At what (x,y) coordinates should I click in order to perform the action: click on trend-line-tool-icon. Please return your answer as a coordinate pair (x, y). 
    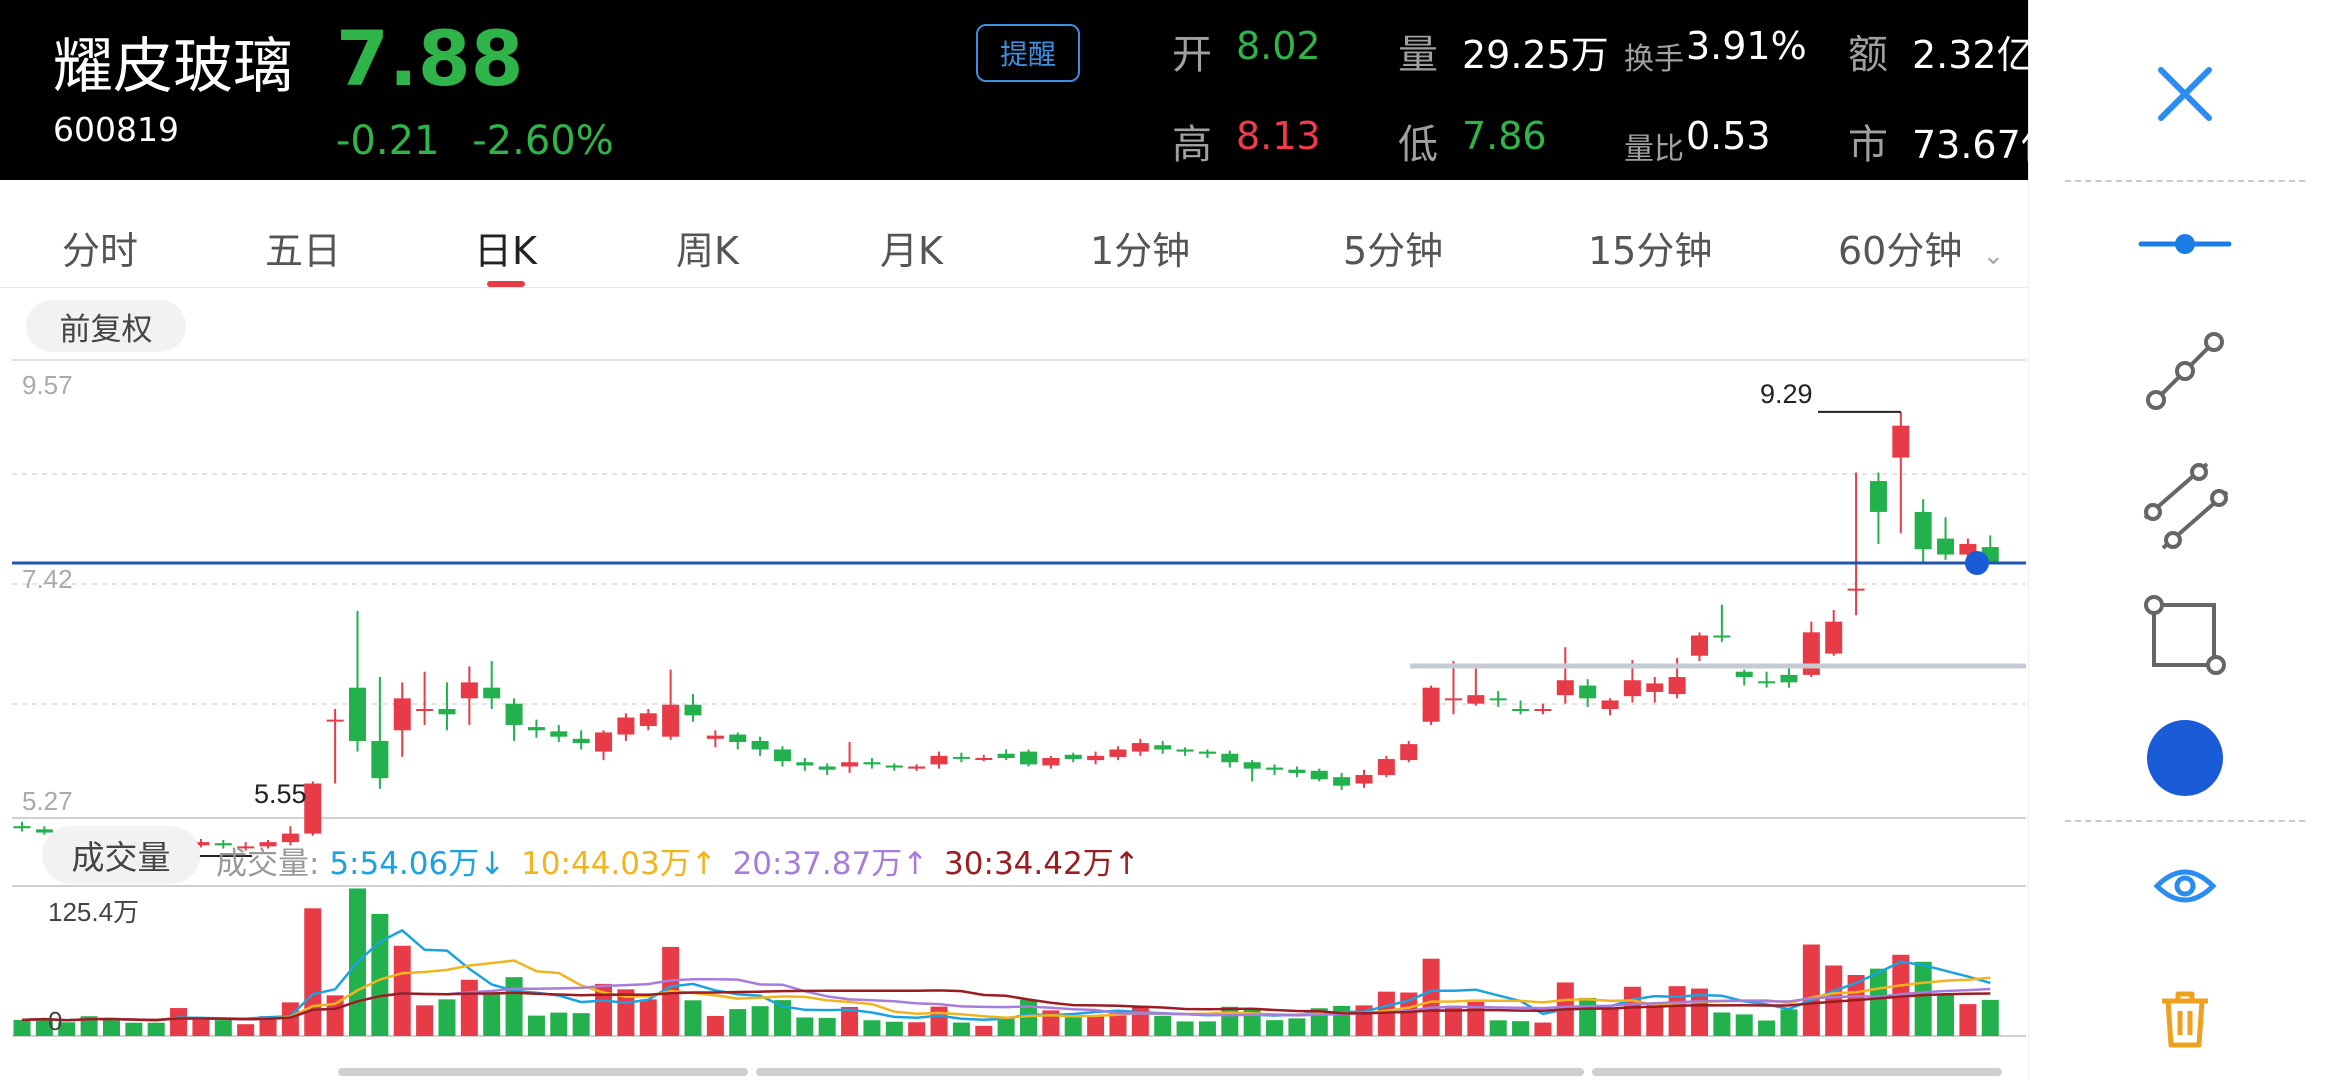
    Looking at the image, I should click on (2185, 371).